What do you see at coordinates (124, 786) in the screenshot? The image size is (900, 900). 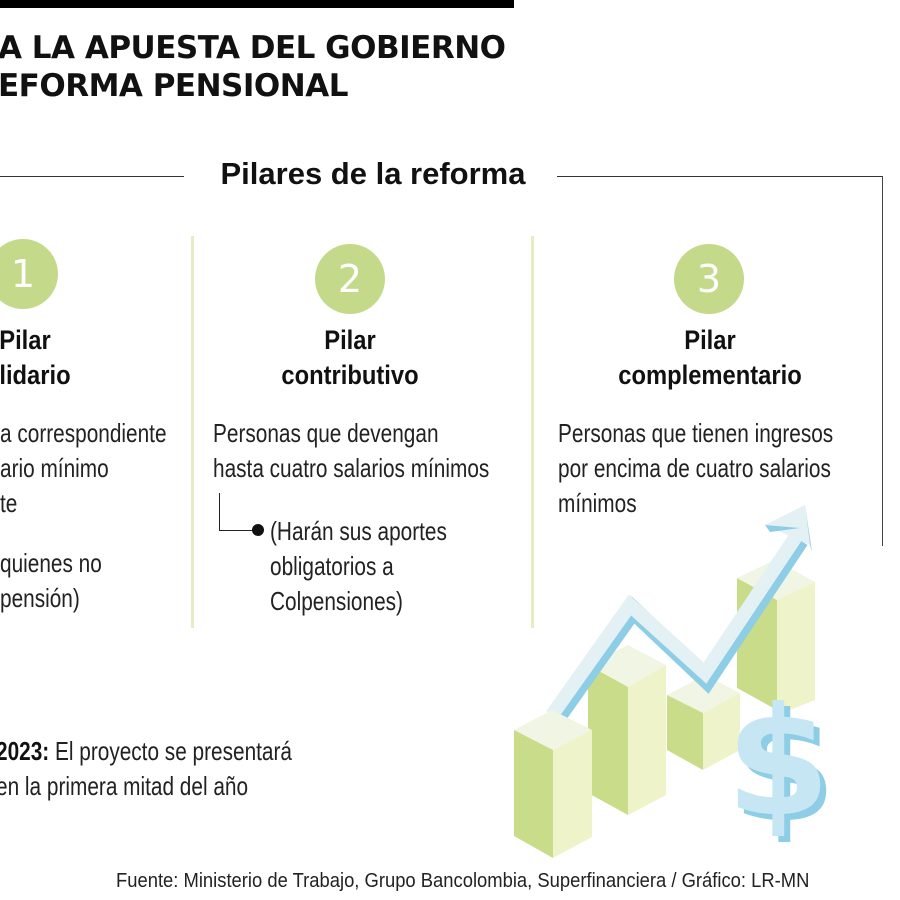 I see `timeline-note-line-2: en la primera mitad del año` at bounding box center [124, 786].